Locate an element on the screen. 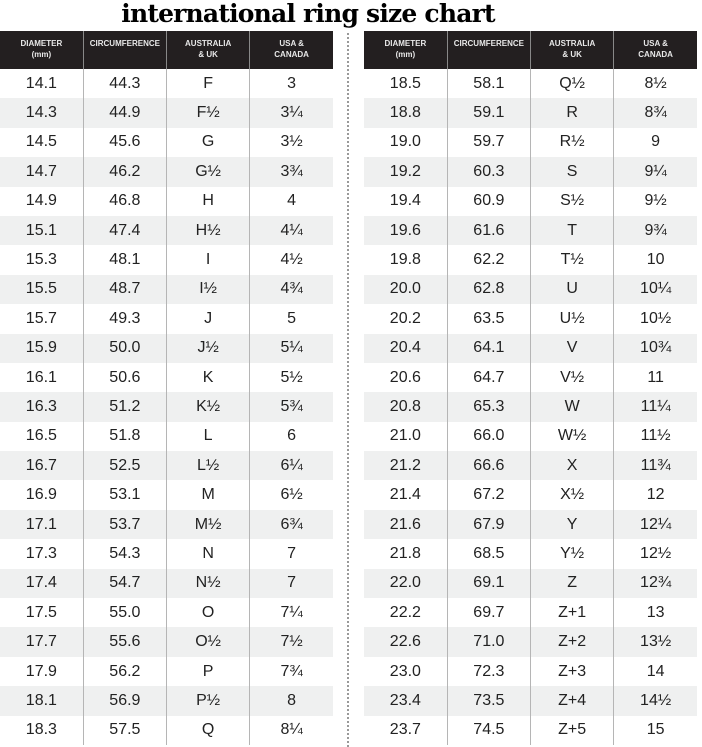  cell-diameter: 18.8 is located at coordinates (406, 113).